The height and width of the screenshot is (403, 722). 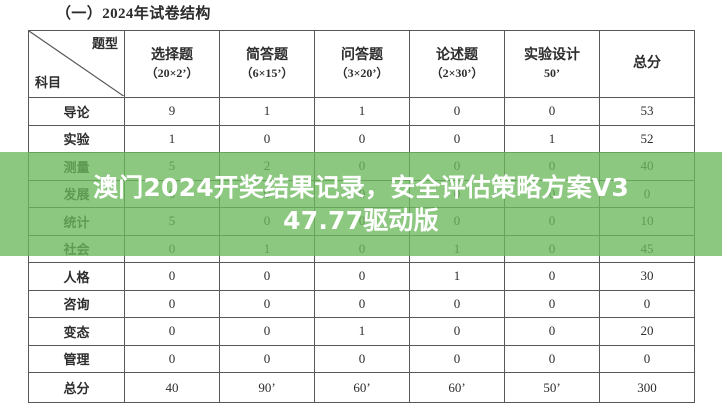 I want to click on row-subject-cell: 实验, so click(x=76, y=138).